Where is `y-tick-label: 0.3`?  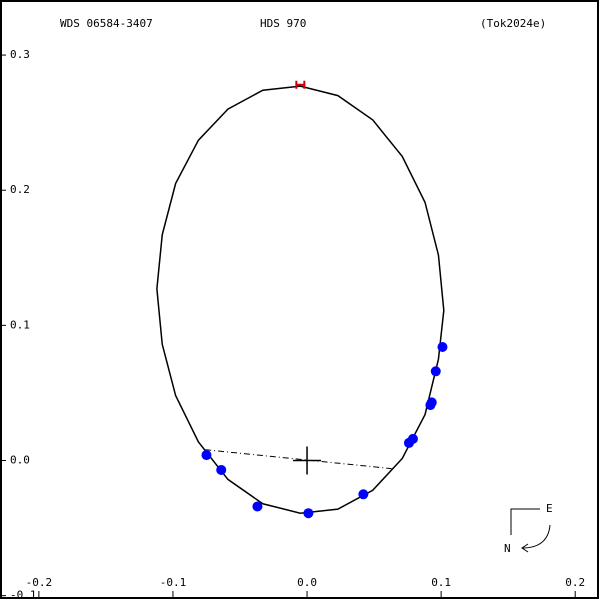
y-tick-label: 0.3 is located at coordinates (20, 54).